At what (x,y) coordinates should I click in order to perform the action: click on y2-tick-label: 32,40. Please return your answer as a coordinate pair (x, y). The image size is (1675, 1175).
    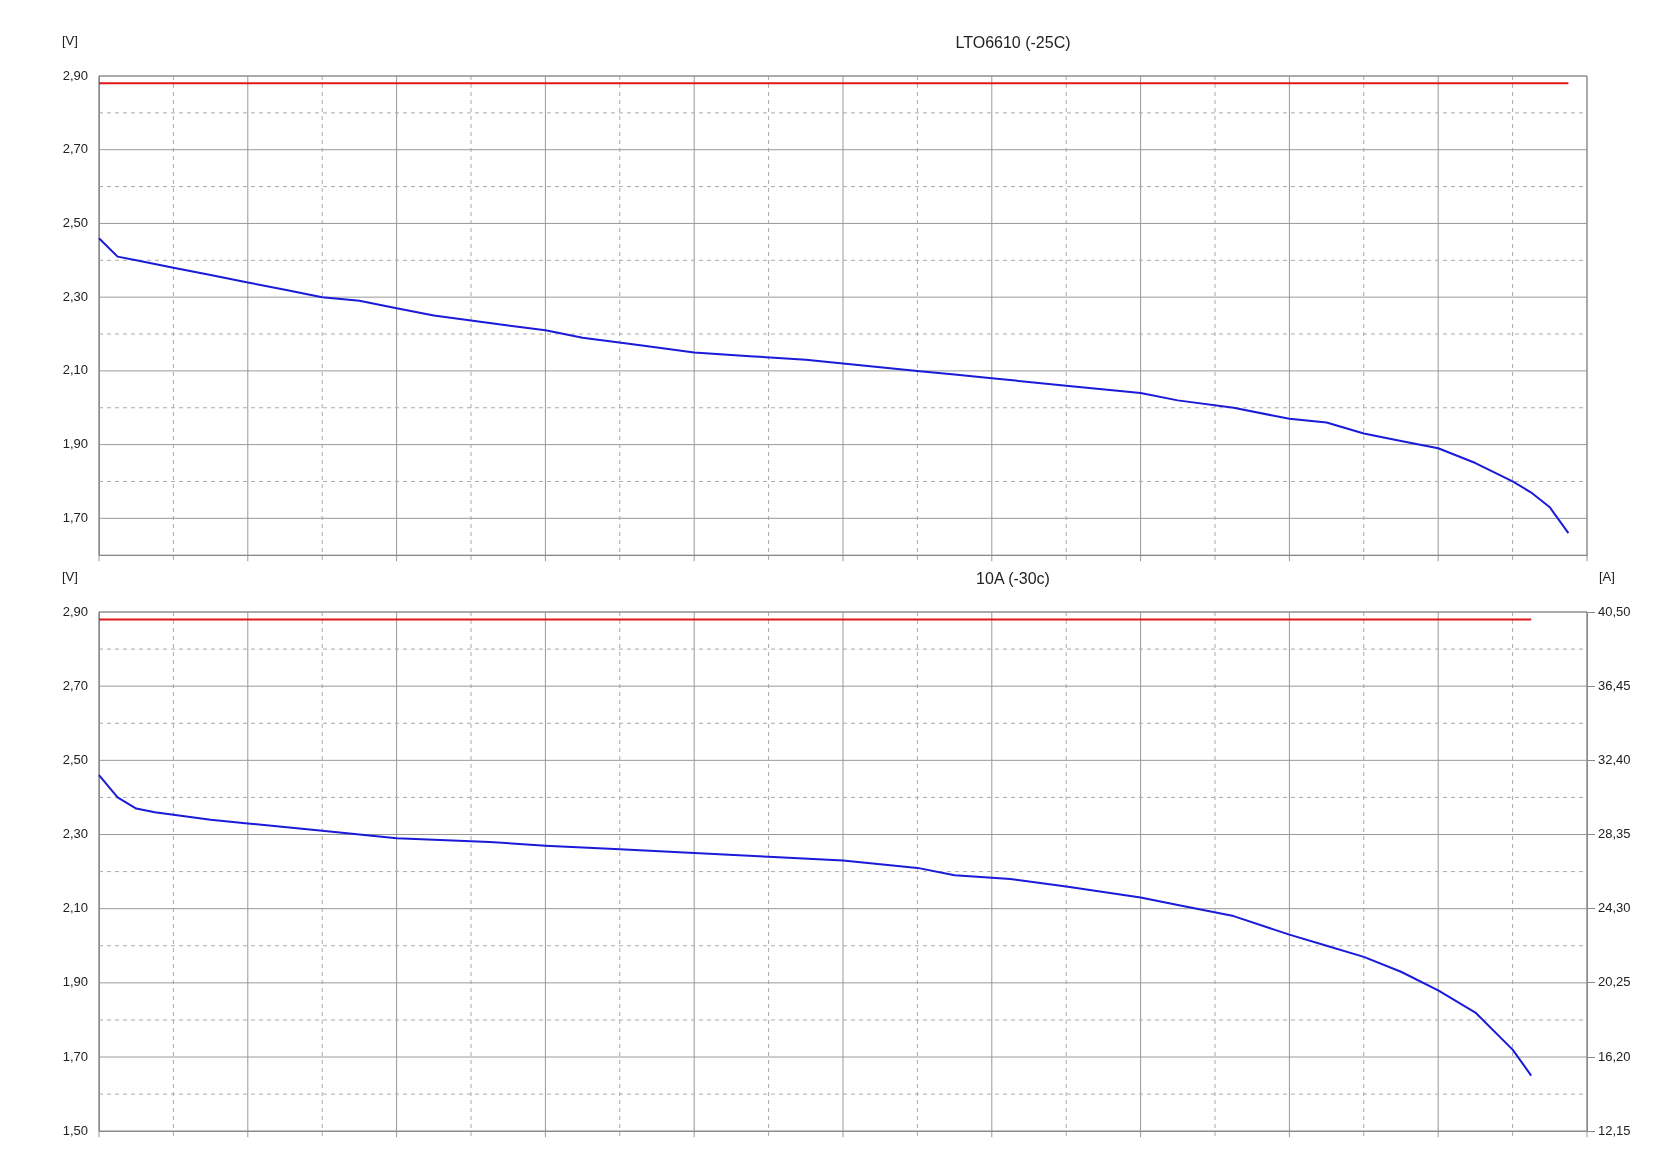
    Looking at the image, I should click on (1614, 759).